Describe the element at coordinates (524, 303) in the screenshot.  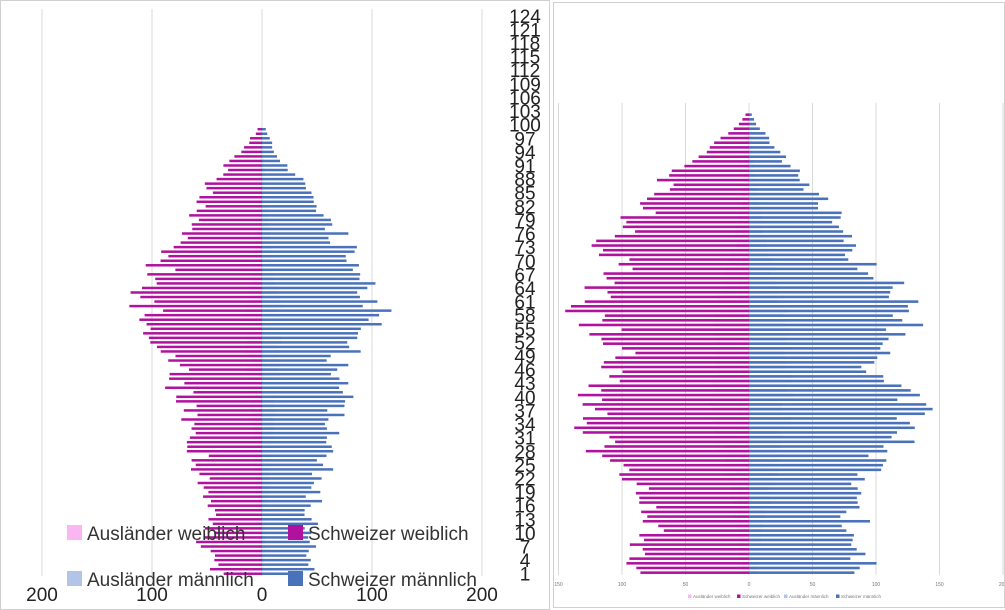
I see `left-age-tick-61: 61` at that location.